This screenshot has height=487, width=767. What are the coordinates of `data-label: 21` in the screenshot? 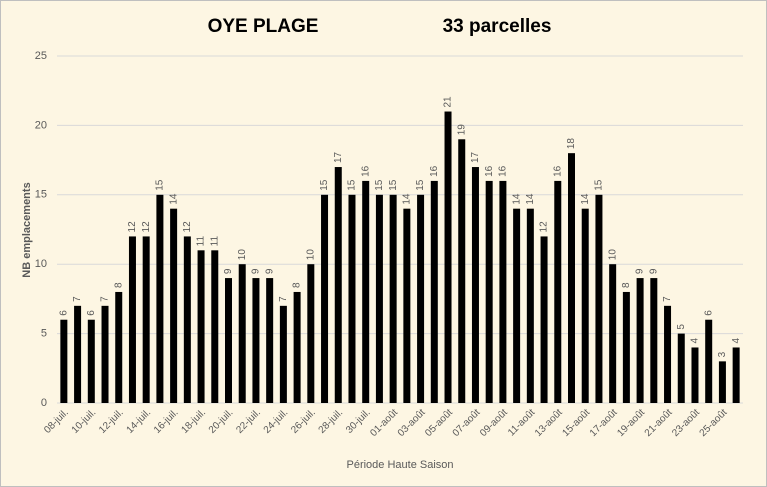 It's located at (448, 102).